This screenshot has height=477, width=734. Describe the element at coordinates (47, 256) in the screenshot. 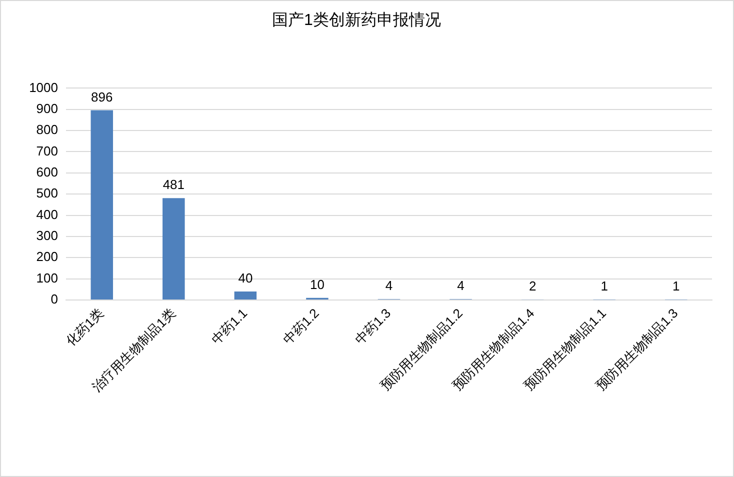

I see `y-tick-label: 200` at that location.